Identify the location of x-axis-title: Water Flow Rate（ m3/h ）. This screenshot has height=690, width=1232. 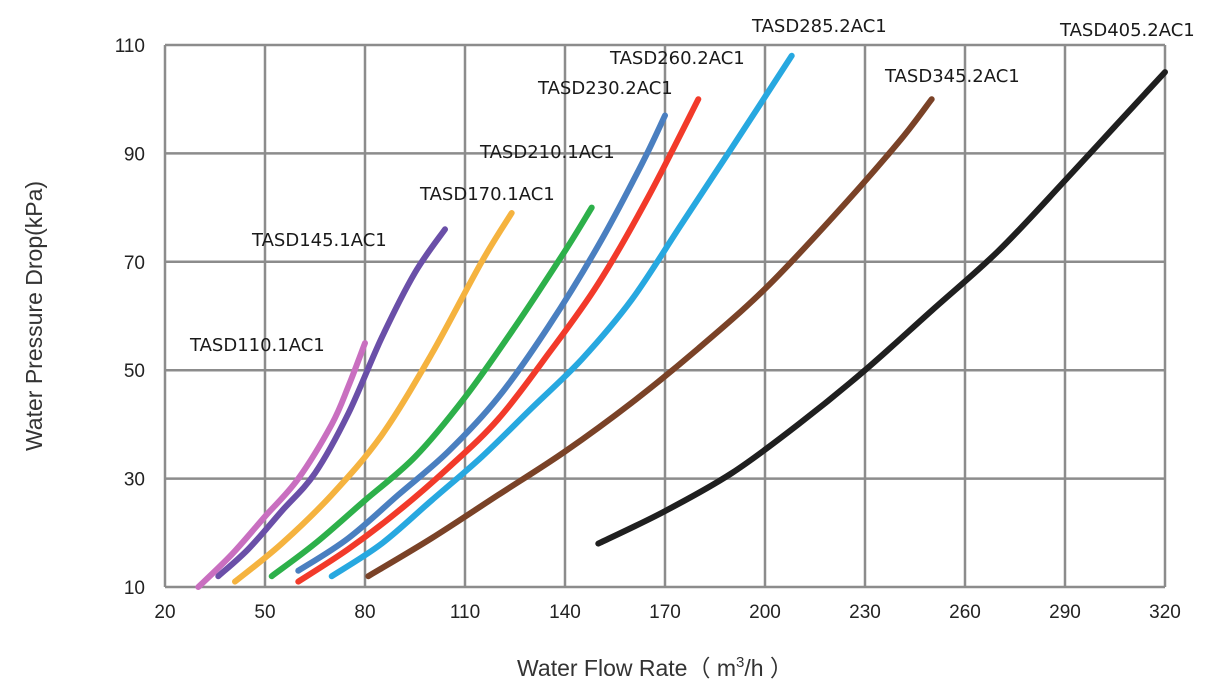
(655, 667).